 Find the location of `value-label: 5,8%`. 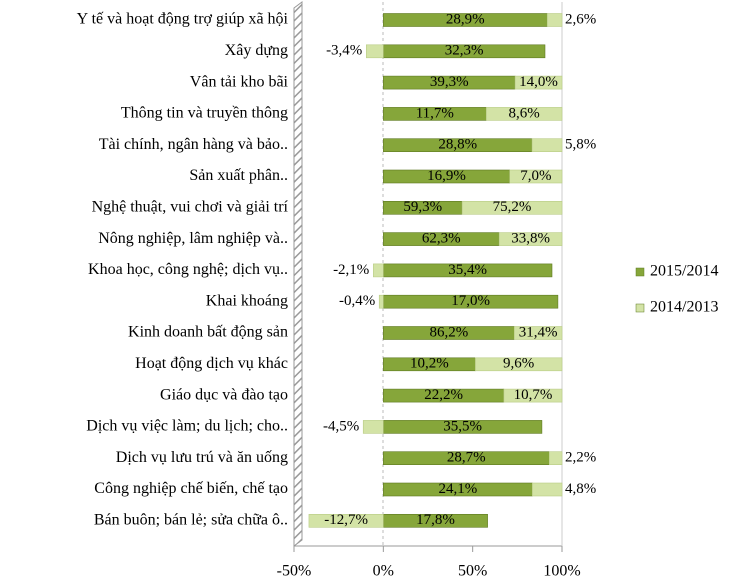

value-label: 5,8% is located at coordinates (580, 145).